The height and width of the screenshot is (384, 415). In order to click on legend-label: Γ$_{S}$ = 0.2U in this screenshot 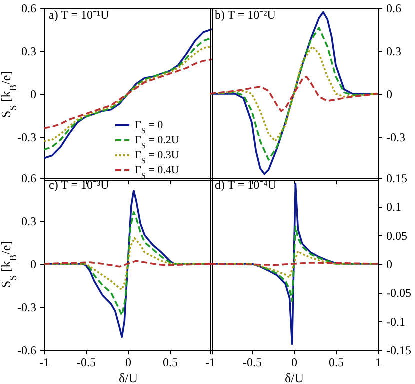, I will do `click(157, 142)`.